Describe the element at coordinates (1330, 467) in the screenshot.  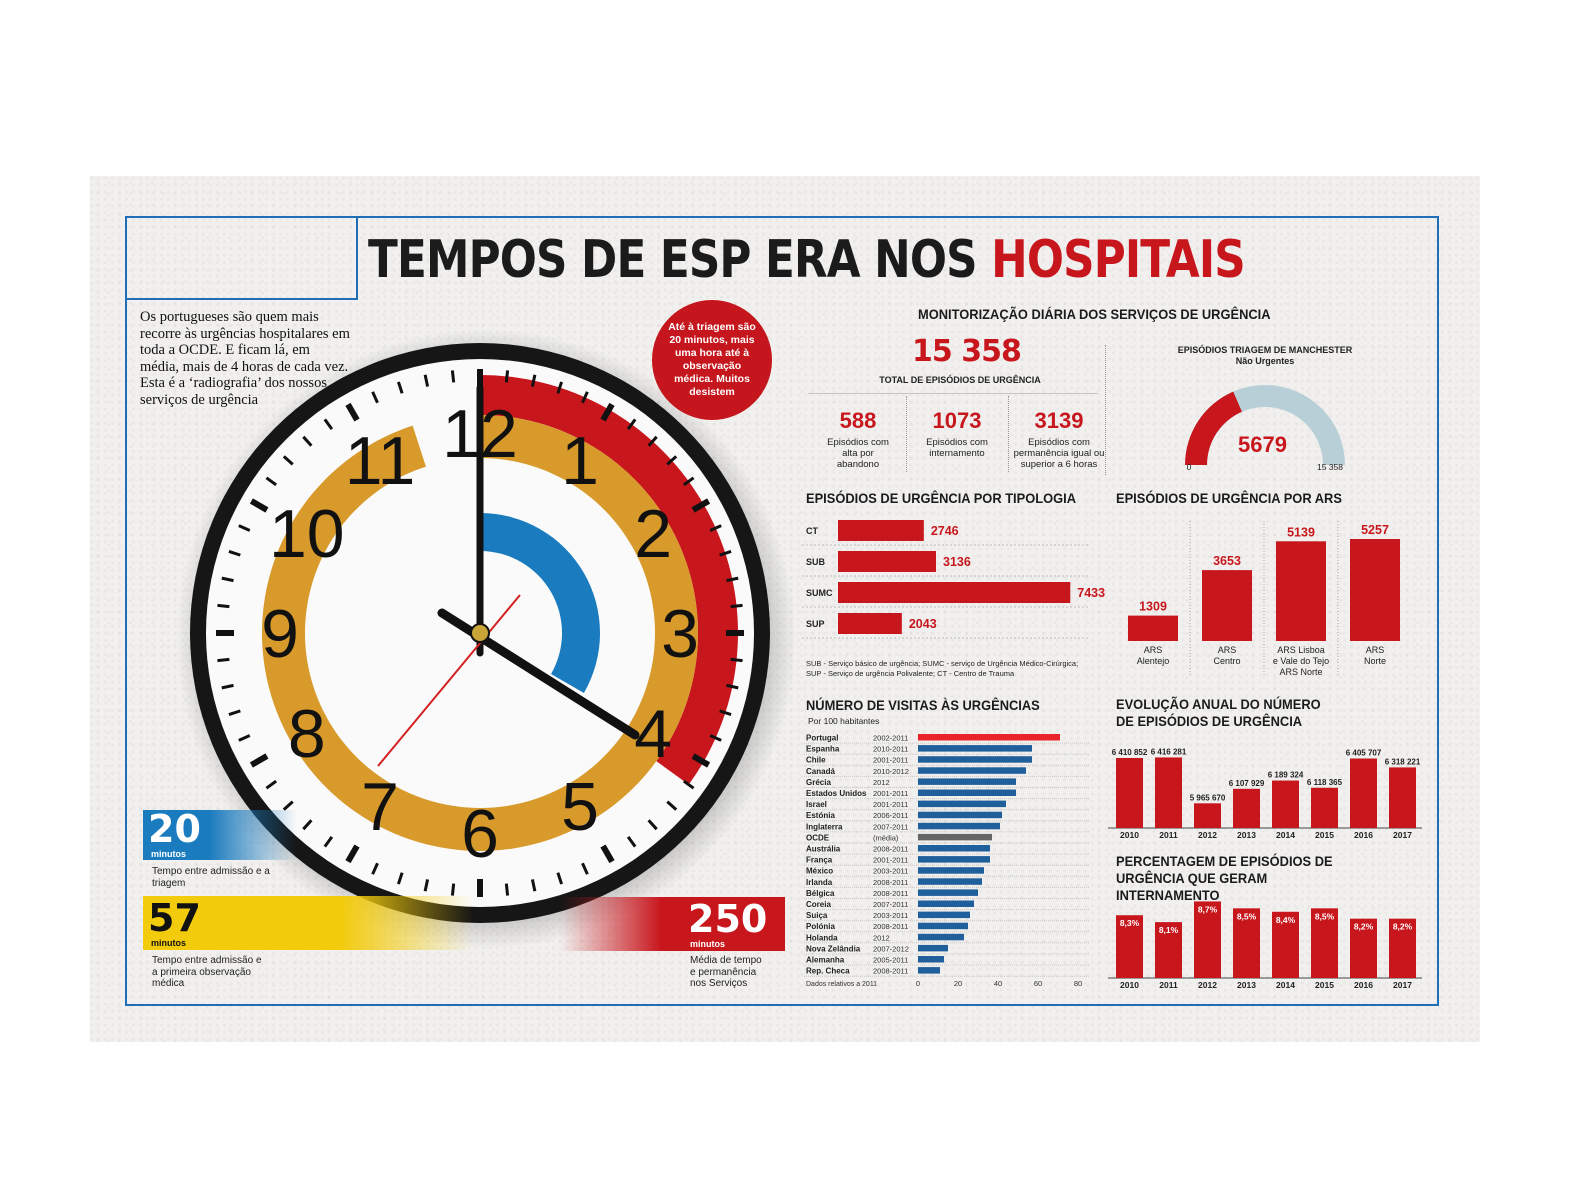
I see `gauge-max: 15 358` at that location.